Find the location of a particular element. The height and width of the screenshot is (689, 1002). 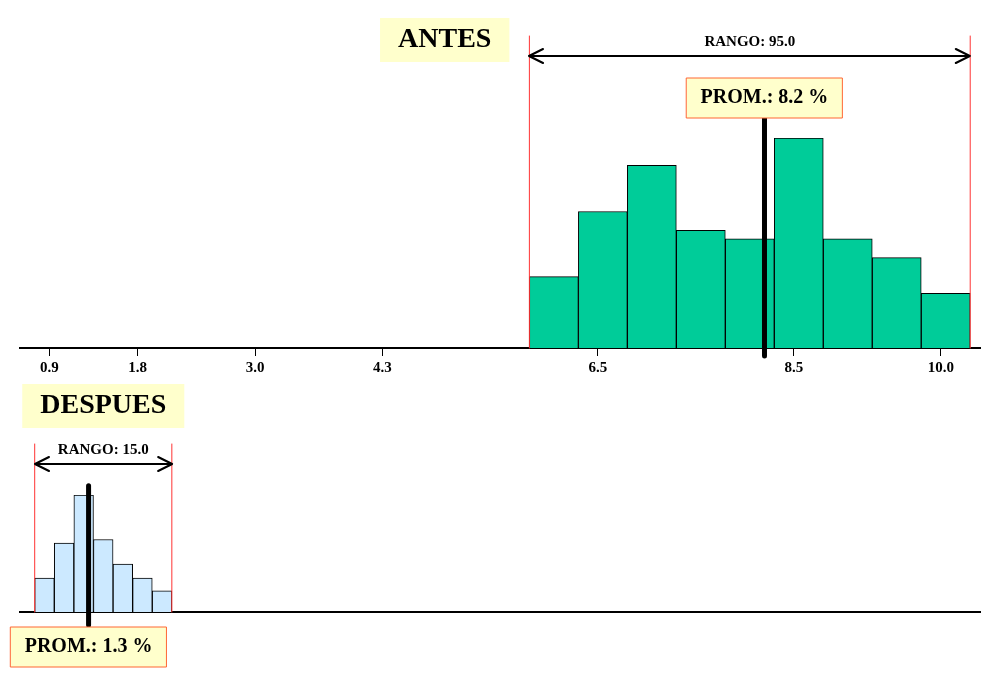

ref-line-label: PROM.: 8.2 % is located at coordinates (764, 96).